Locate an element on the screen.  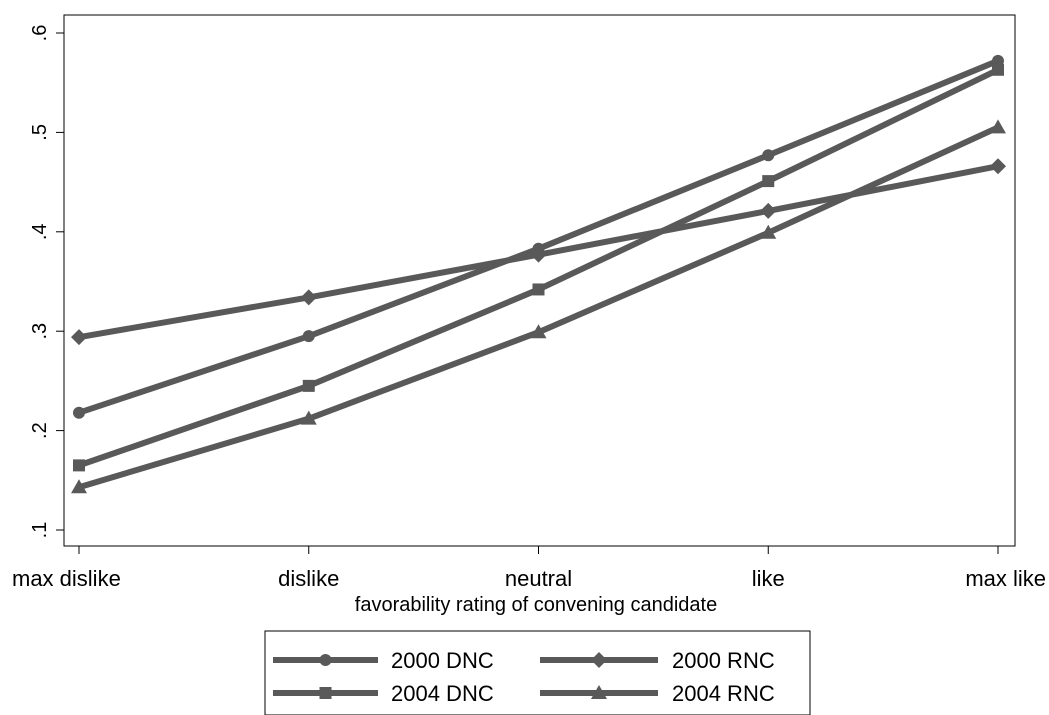
y-tick-label: .4 is located at coordinates (40, 231).